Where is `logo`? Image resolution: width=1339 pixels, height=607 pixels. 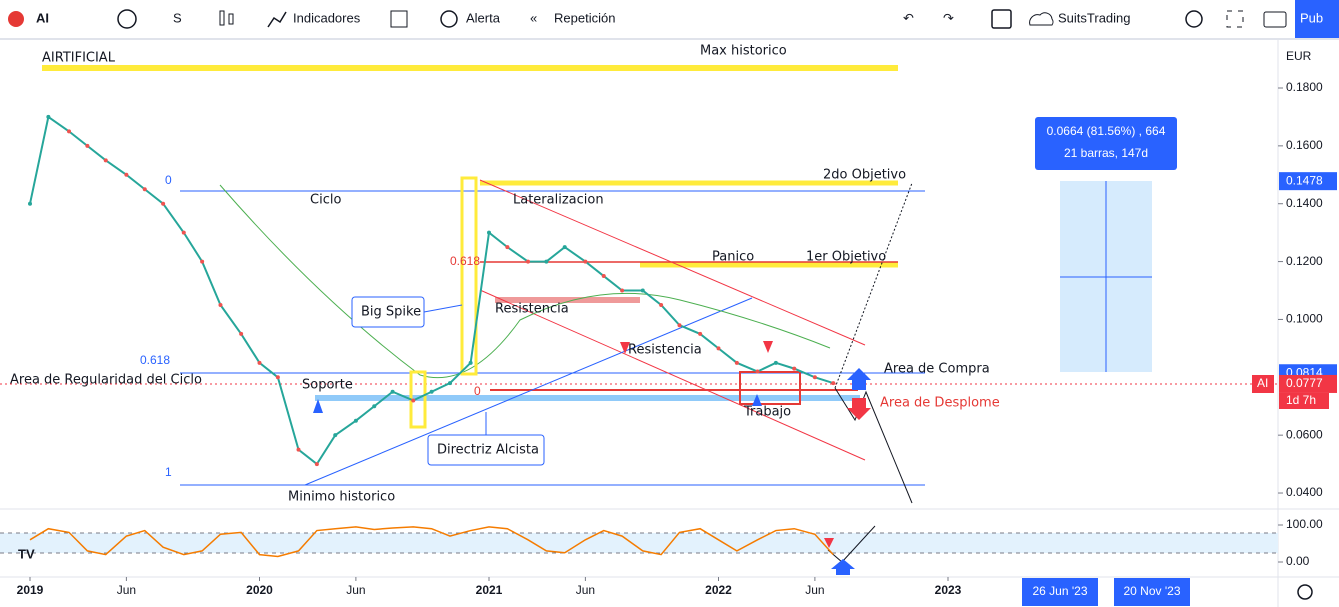 logo is located at coordinates (16, 19).